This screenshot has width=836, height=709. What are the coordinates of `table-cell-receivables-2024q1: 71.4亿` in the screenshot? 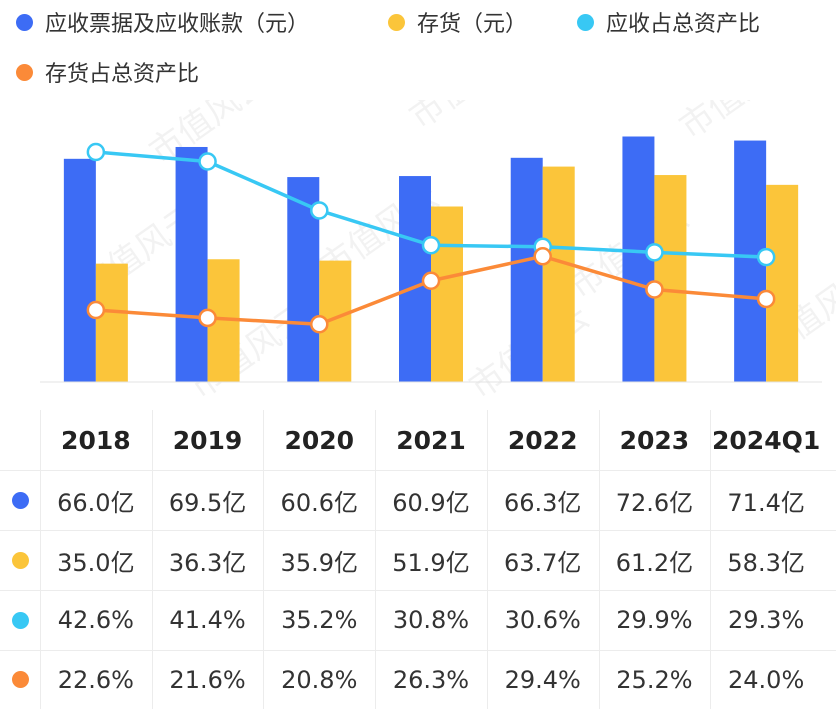 It's located at (766, 502).